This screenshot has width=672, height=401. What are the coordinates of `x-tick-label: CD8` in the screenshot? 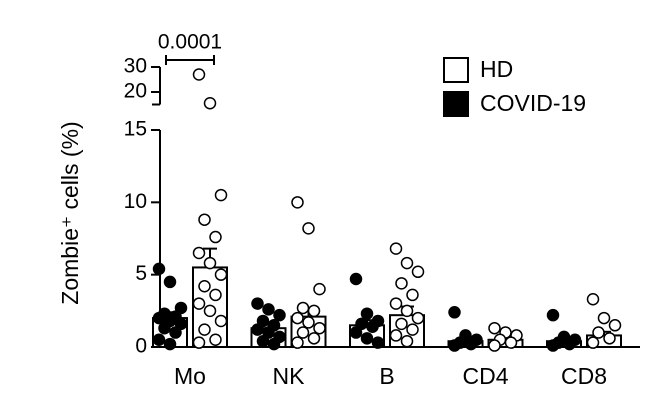 It's located at (584, 376).